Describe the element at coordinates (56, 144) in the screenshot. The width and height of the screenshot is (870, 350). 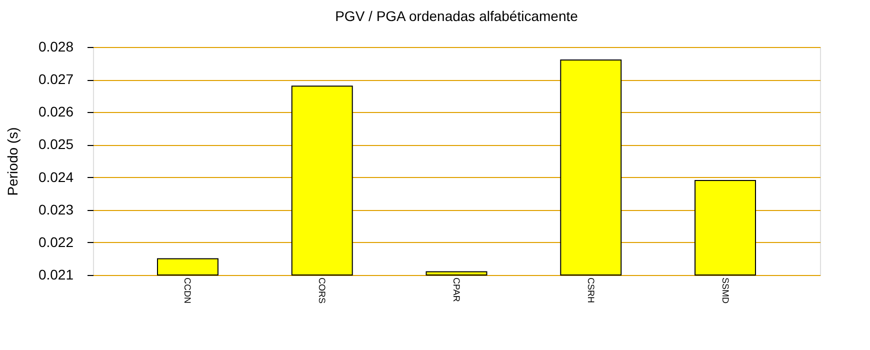
I see `y-tick-label: 0.025` at that location.